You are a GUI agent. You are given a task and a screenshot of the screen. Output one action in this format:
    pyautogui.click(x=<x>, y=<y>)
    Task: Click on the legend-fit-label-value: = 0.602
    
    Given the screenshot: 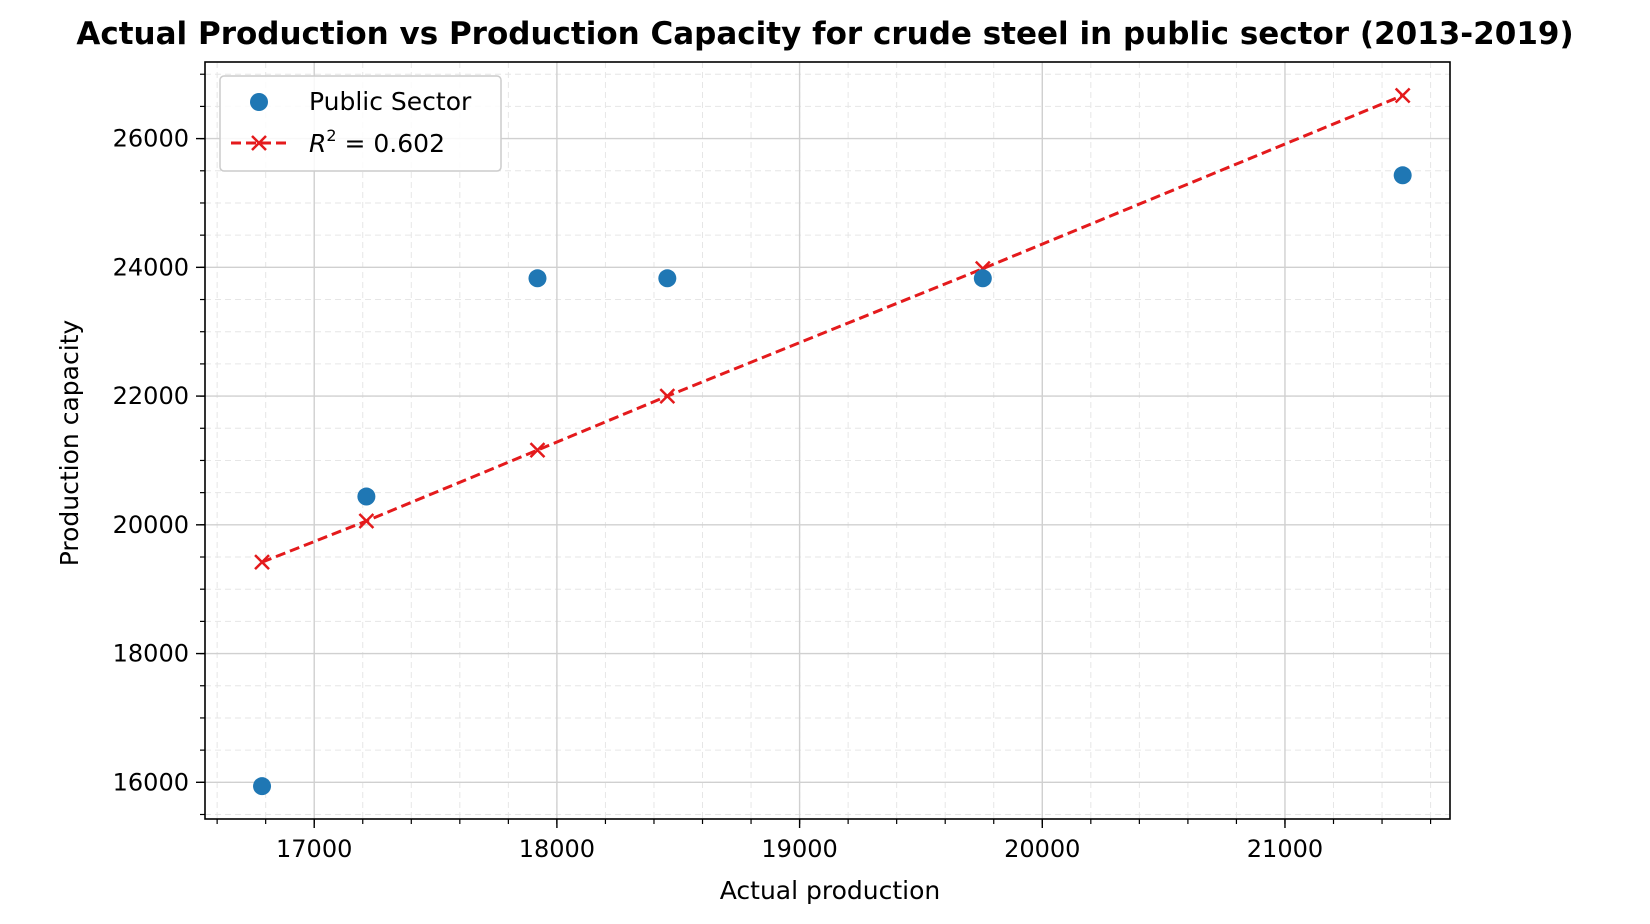 What is the action you would take?
    pyautogui.click(x=391, y=143)
    